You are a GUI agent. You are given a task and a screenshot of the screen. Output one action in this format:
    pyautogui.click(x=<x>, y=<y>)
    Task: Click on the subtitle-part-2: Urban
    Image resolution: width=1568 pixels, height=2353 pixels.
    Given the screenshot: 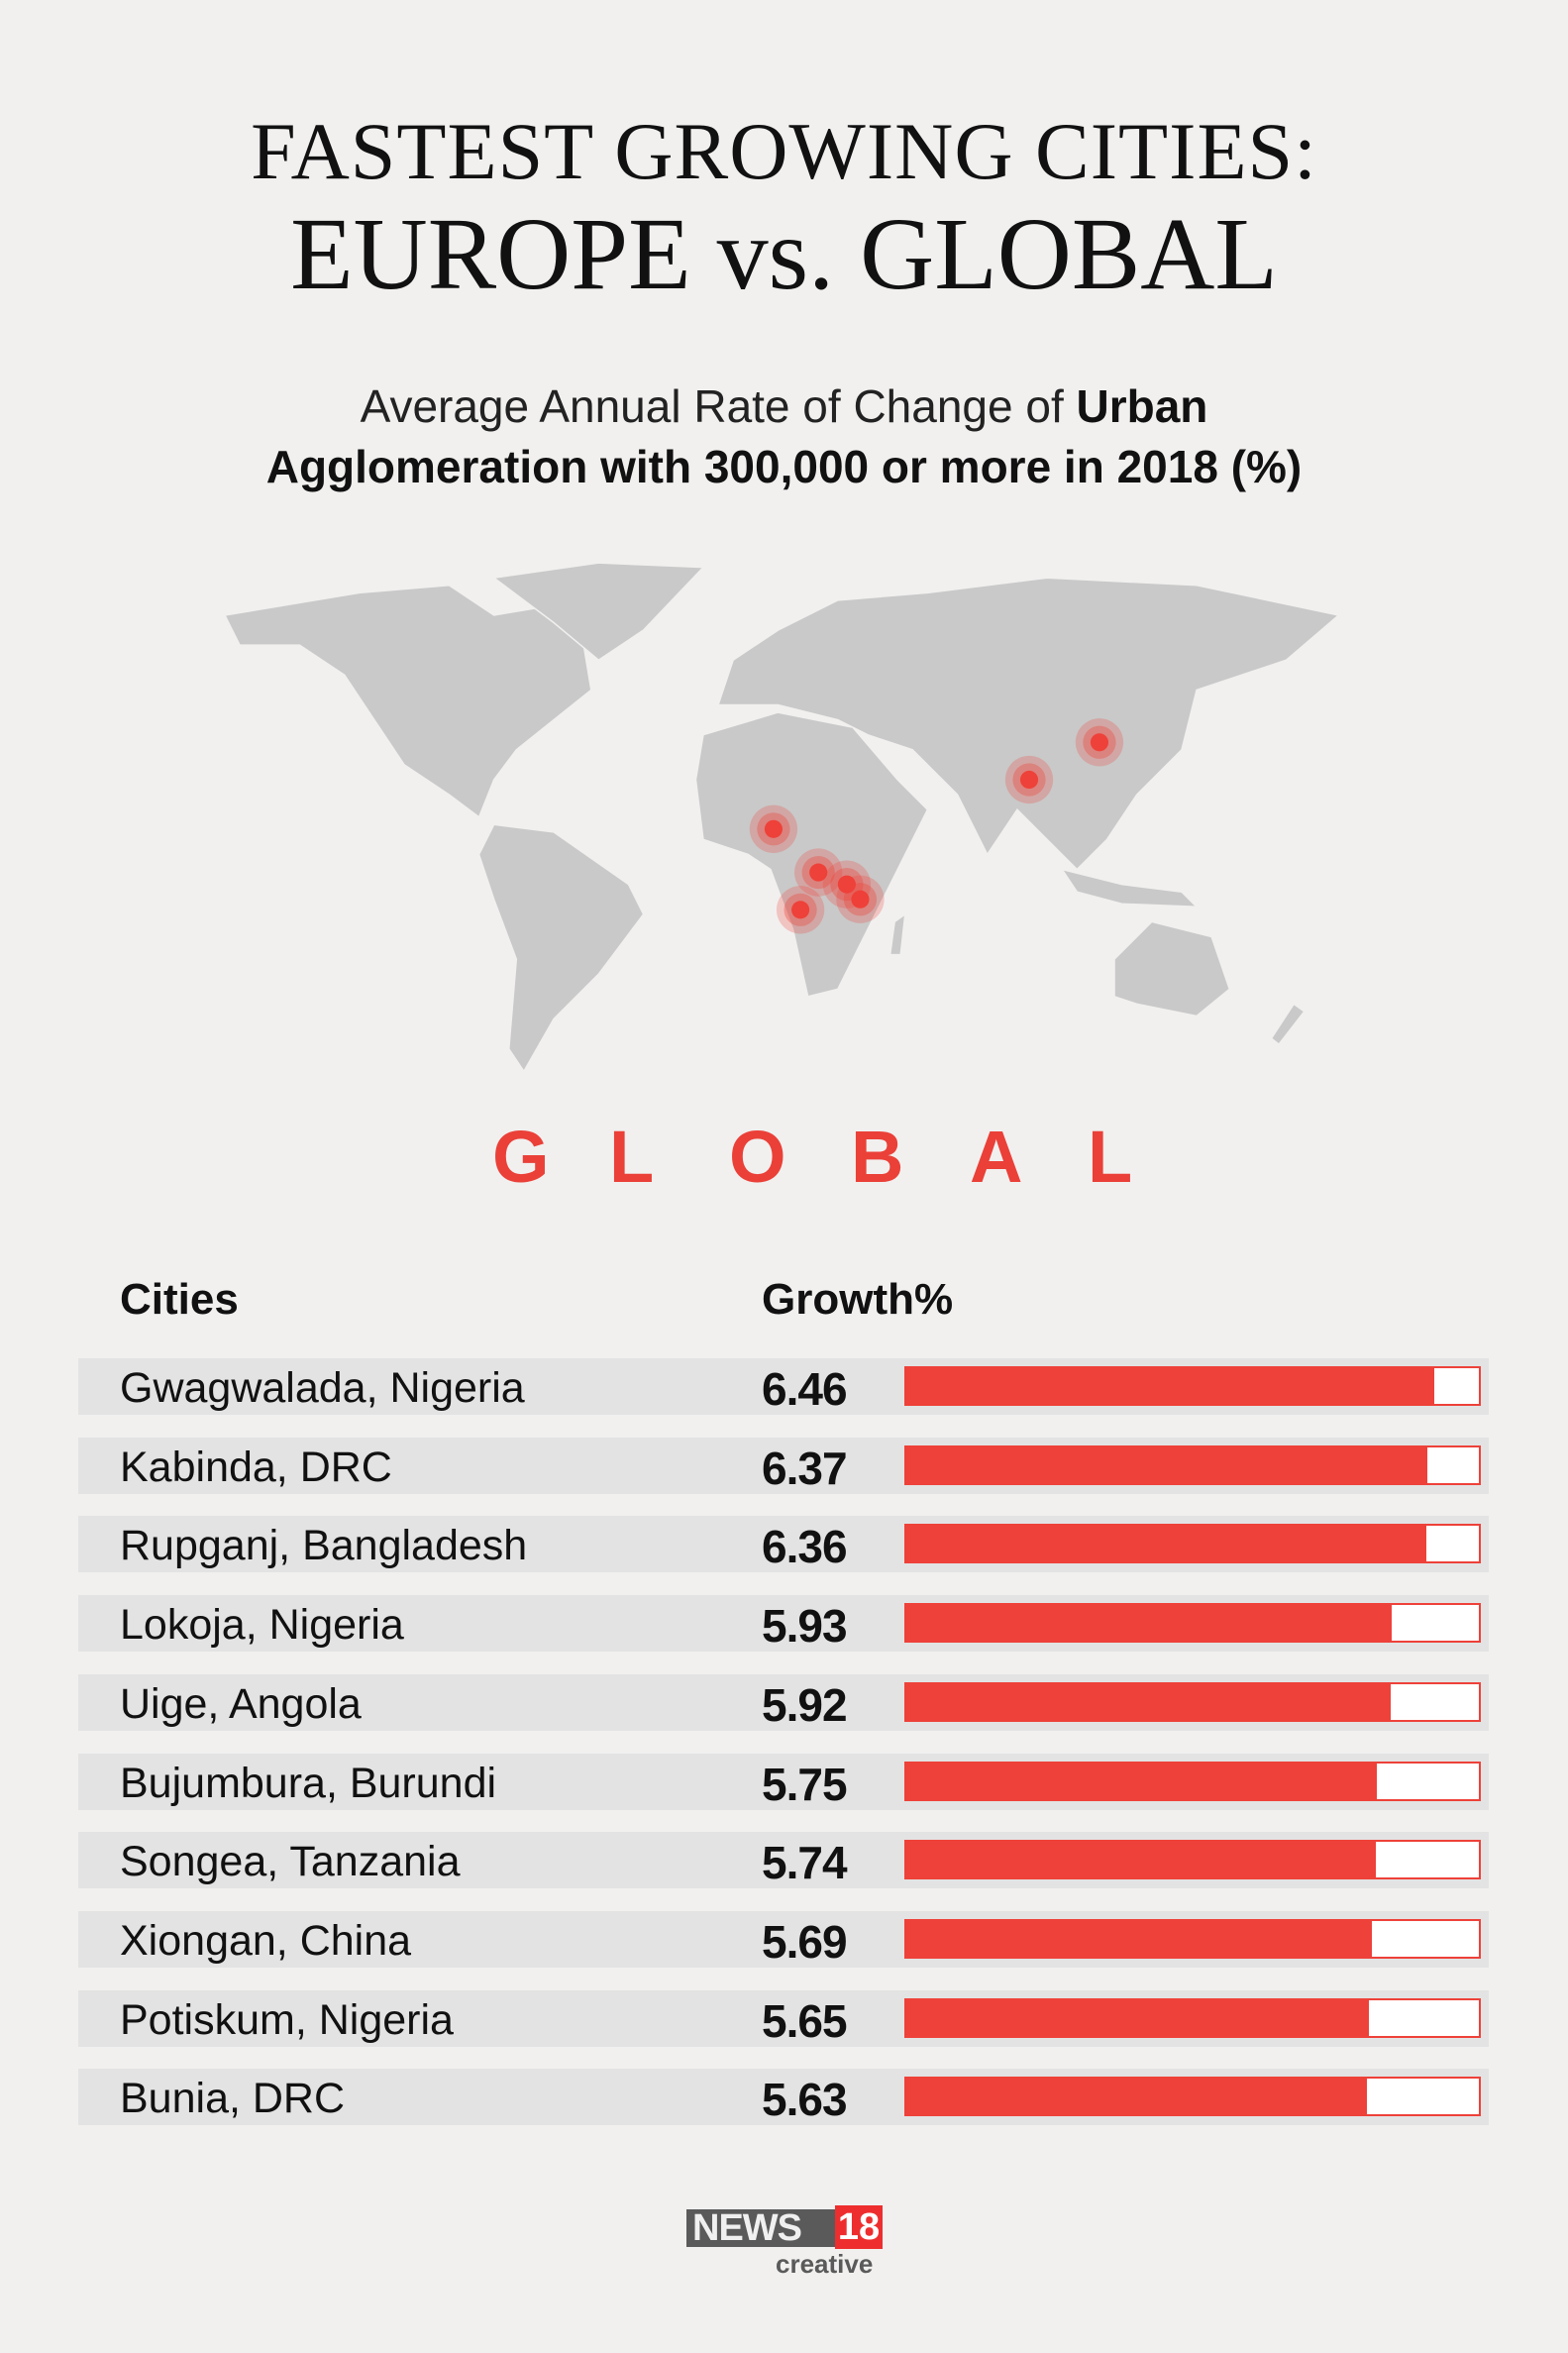 What is the action you would take?
    pyautogui.click(x=1142, y=406)
    